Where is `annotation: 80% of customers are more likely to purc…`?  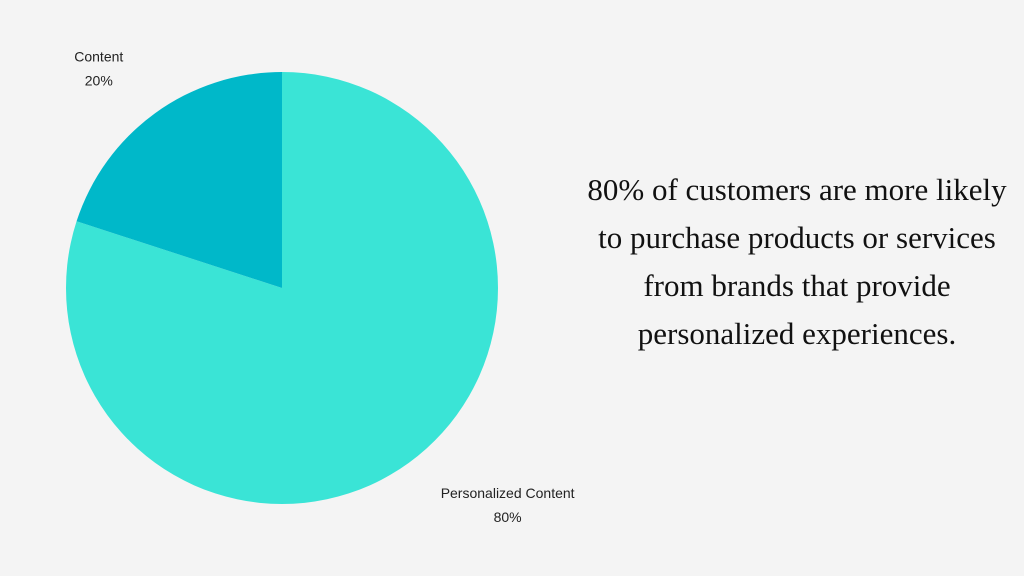 annotation: 80% of customers are more likely to purc… is located at coordinates (797, 261).